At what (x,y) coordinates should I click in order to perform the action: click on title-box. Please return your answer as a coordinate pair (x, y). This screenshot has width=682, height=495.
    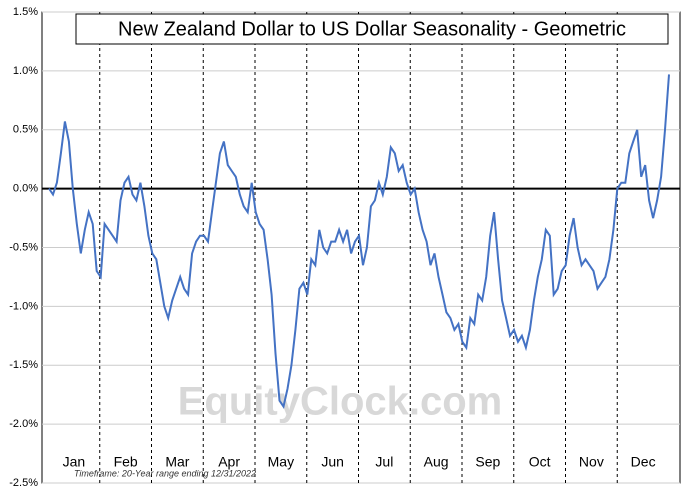
    Looking at the image, I should click on (372, 29).